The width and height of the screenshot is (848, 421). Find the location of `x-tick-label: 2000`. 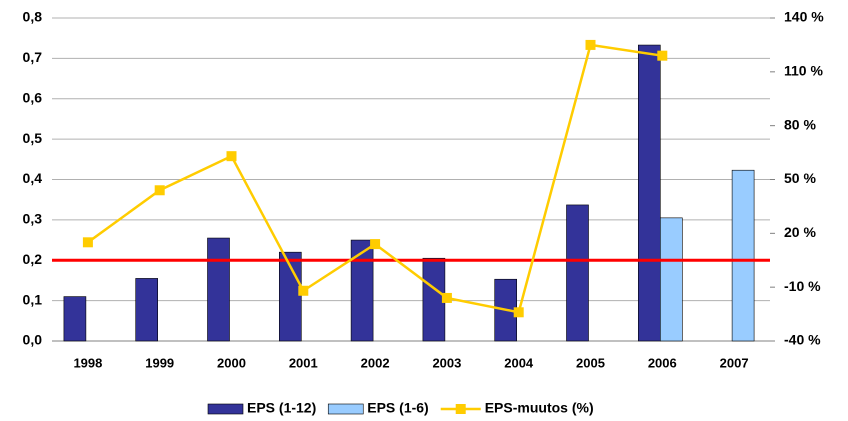

x-tick-label: 2000 is located at coordinates (231, 362).